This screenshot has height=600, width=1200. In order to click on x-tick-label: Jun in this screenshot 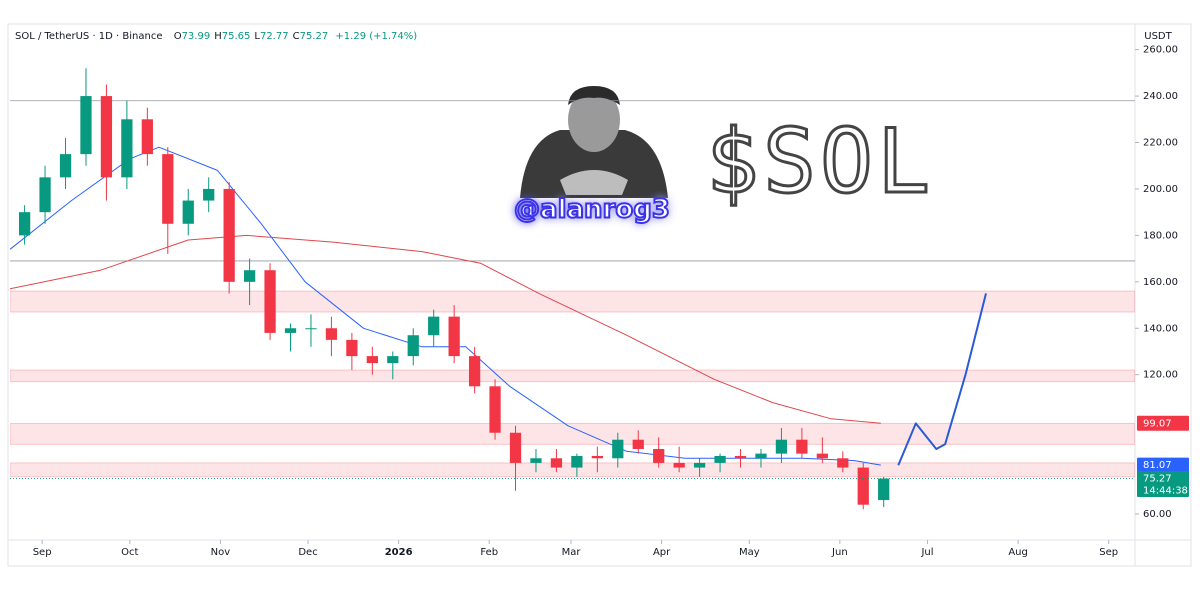, I will do `click(839, 552)`.